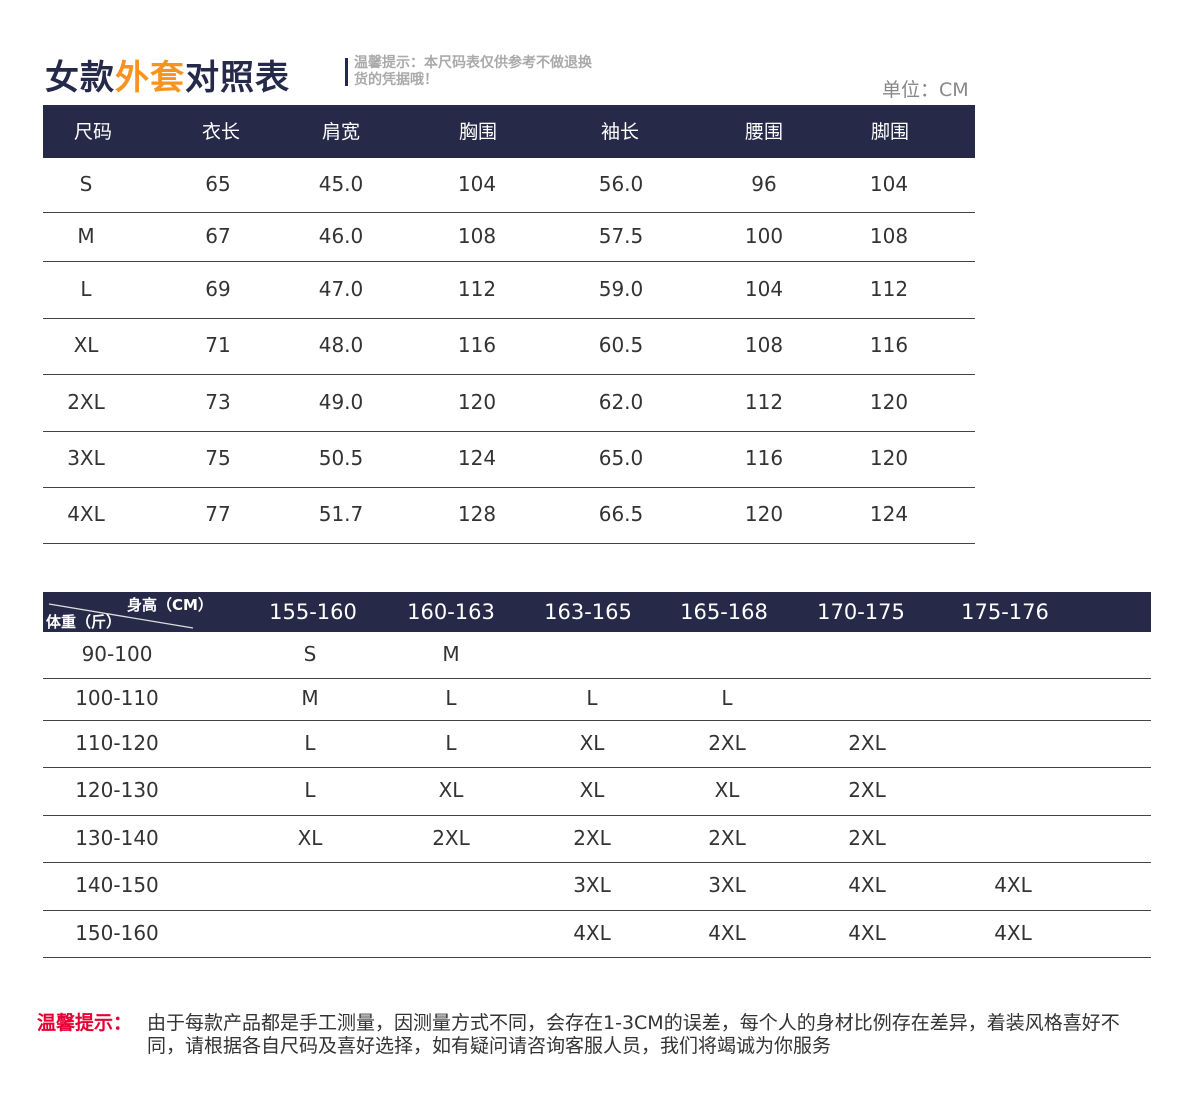 The height and width of the screenshot is (1101, 1200). What do you see at coordinates (218, 345) in the screenshot?
I see `table-cell: 71` at bounding box center [218, 345].